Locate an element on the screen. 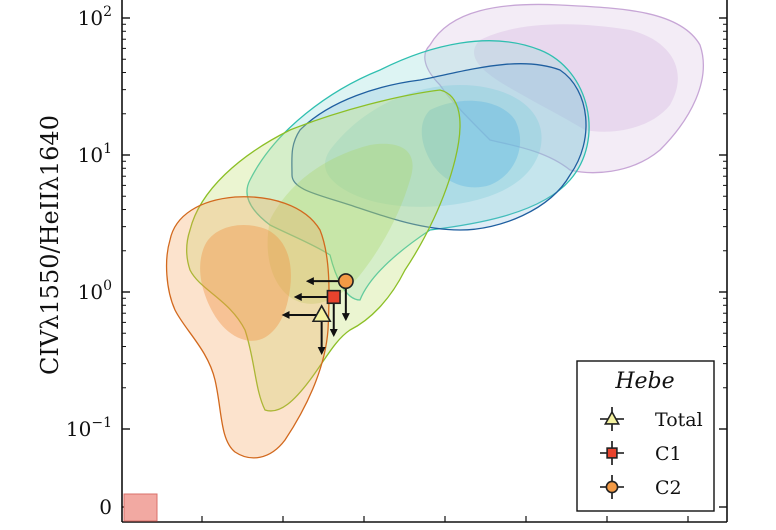 The width and height of the screenshot is (776, 530). violet-region is located at coordinates (564, 88).